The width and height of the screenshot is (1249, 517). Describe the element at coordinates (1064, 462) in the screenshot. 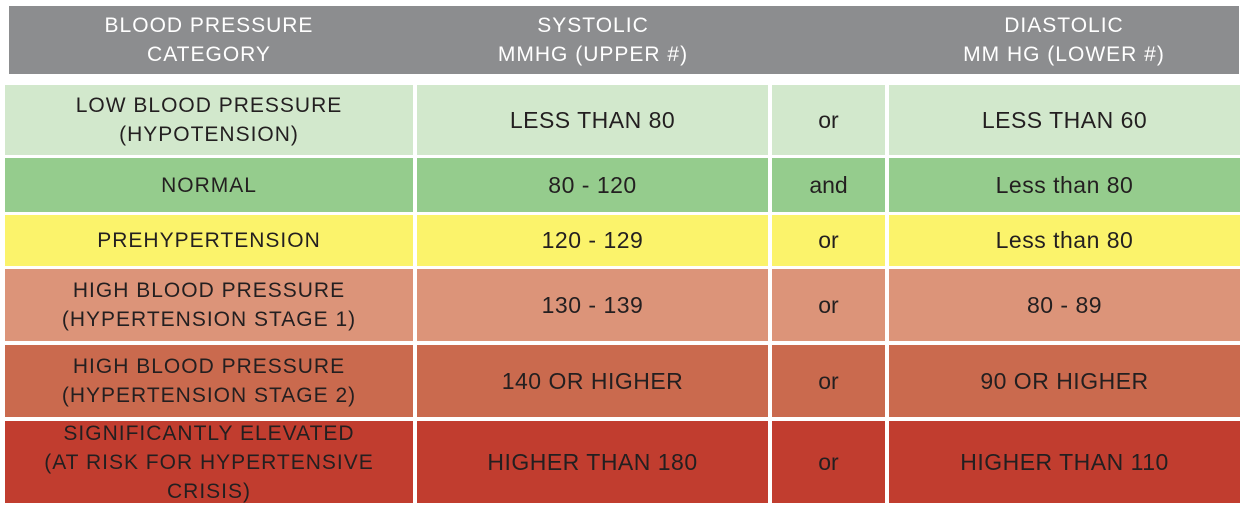

I see `diastolic-cell: HIGHER THAN 110` at that location.